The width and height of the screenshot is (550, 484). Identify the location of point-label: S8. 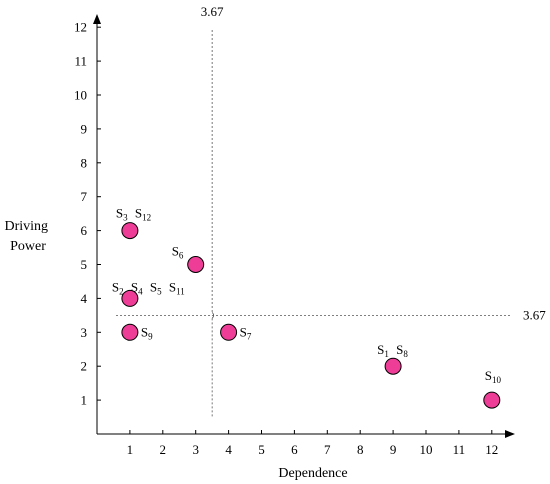
(402, 350).